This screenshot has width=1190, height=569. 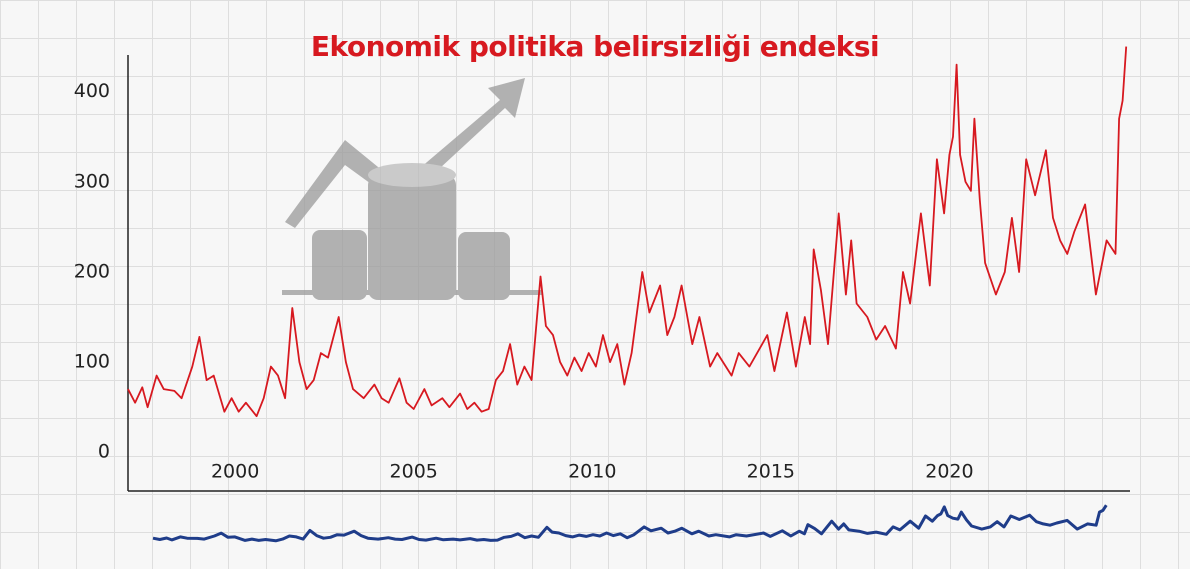 What do you see at coordinates (92, 271) in the screenshot?
I see `y-tick-label: 200` at bounding box center [92, 271].